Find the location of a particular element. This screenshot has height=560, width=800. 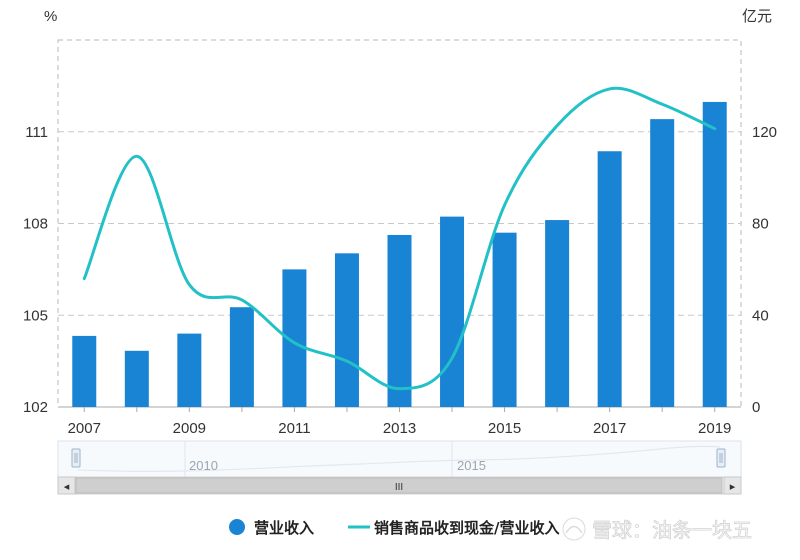

x-axis: 2007 2009 2011 2013 2015 2017 2019 is located at coordinates (399, 422).